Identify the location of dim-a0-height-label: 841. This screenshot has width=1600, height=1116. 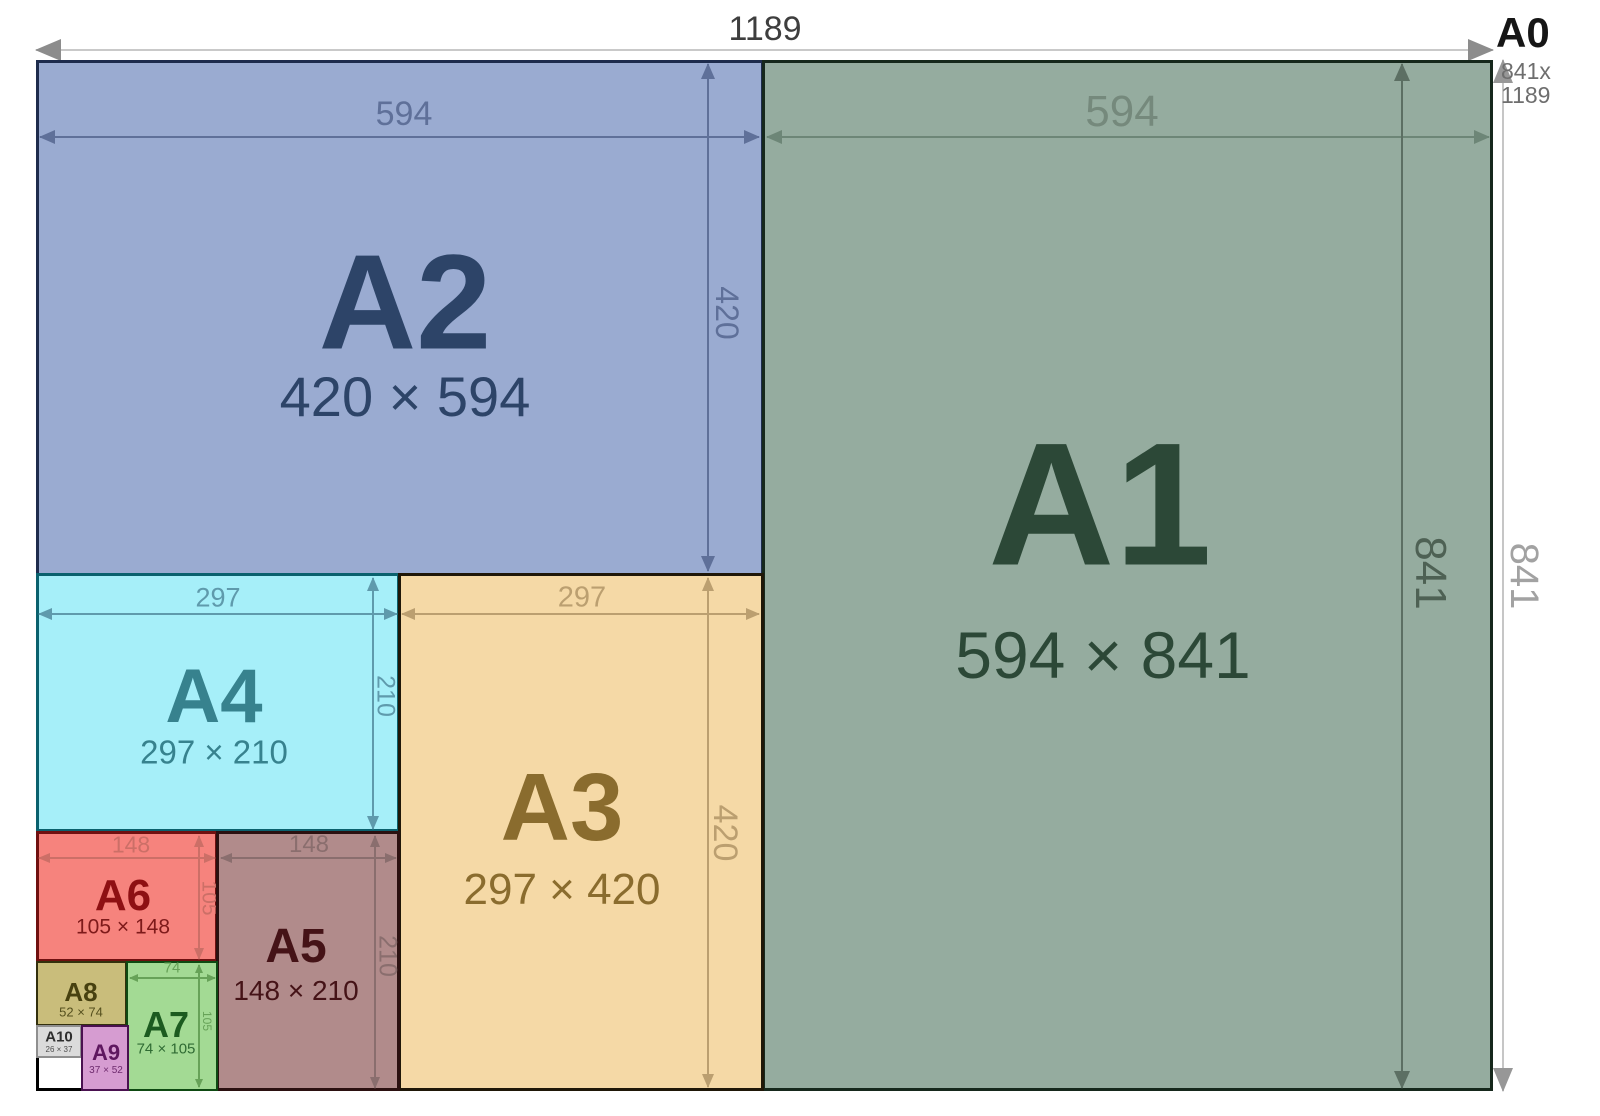
(1524, 576).